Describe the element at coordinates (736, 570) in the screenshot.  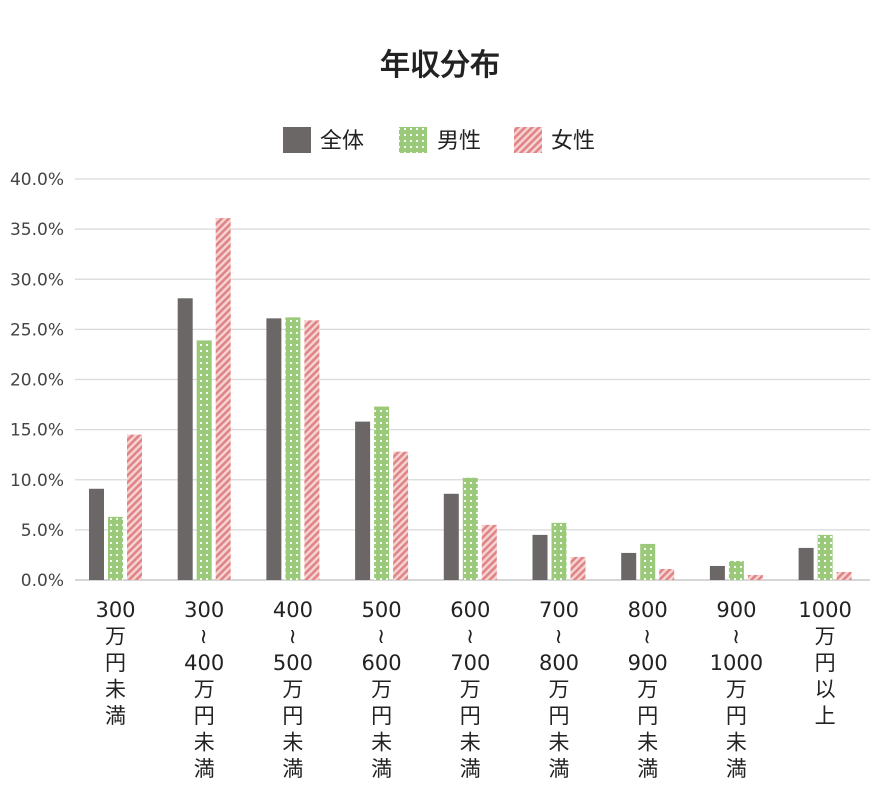
I see `bar-男性-7` at that location.